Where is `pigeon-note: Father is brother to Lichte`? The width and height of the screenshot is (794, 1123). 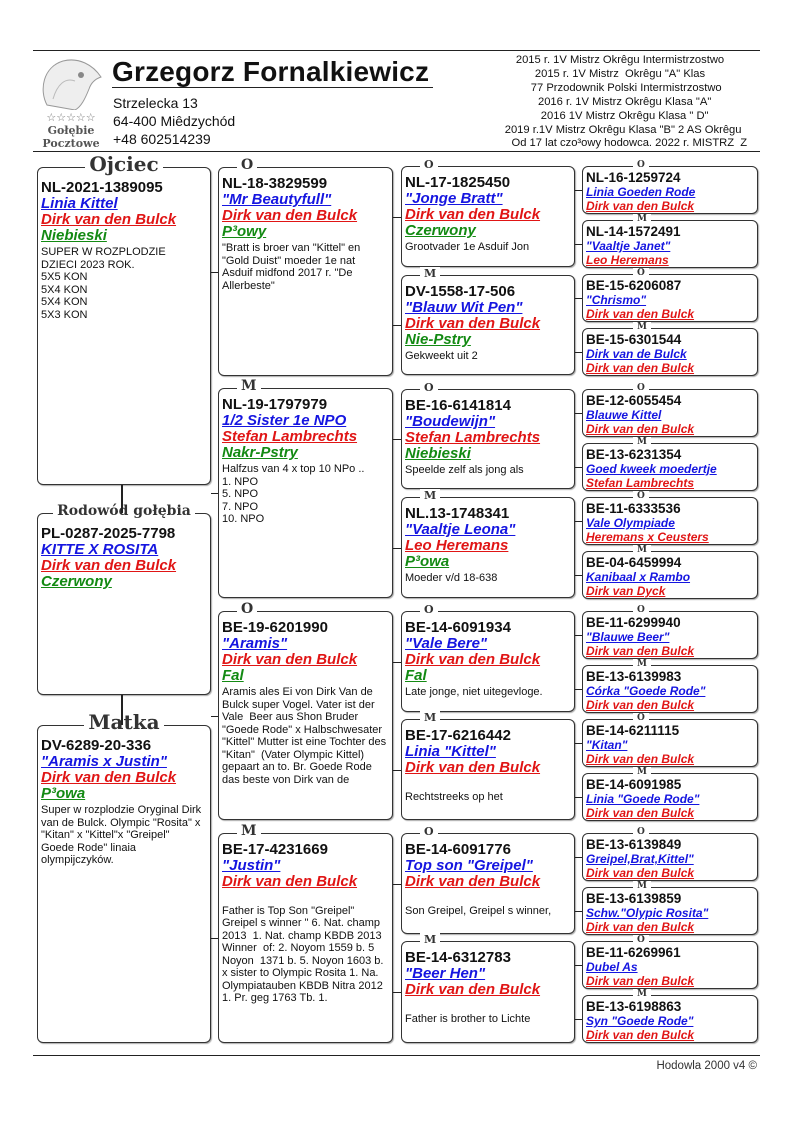 pigeon-note: Father is brother to Lichte is located at coordinates (468, 1018).